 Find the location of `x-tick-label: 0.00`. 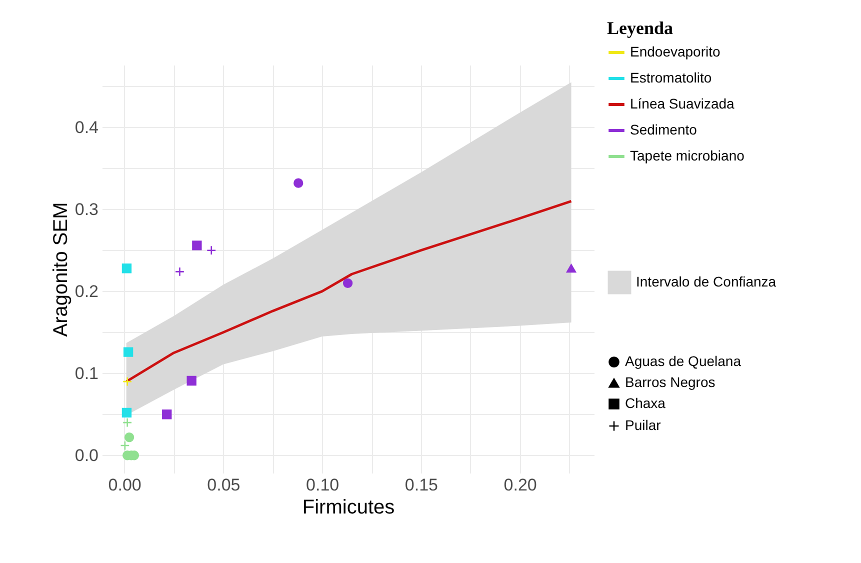

x-tick-label: 0.00 is located at coordinates (125, 485).